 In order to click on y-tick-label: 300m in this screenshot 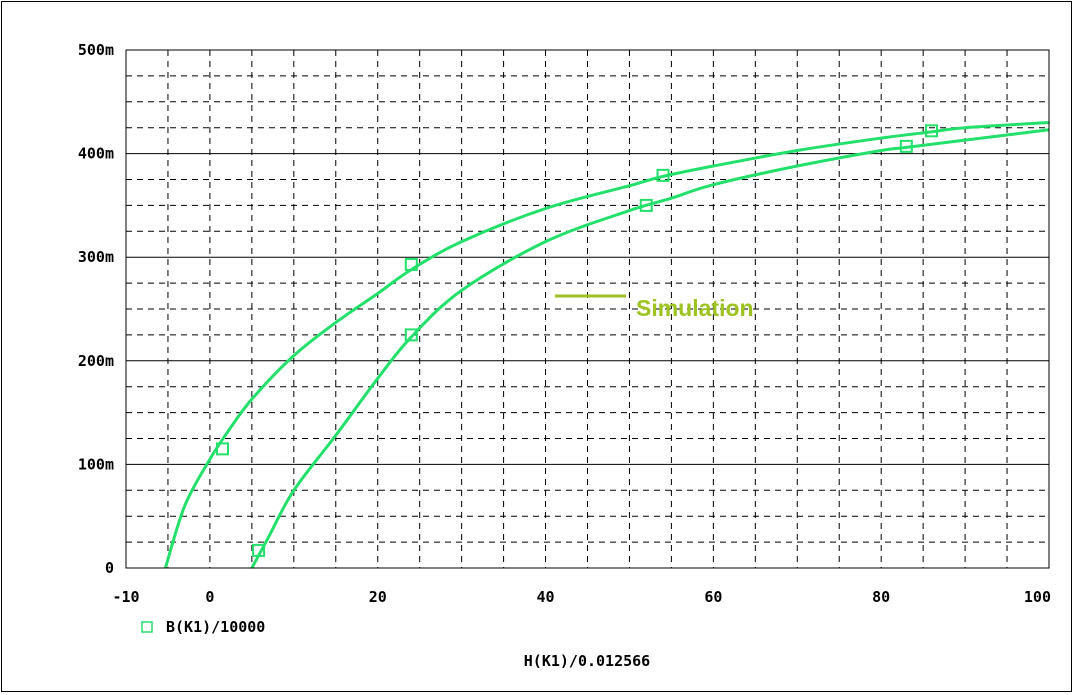, I will do `click(96, 257)`.